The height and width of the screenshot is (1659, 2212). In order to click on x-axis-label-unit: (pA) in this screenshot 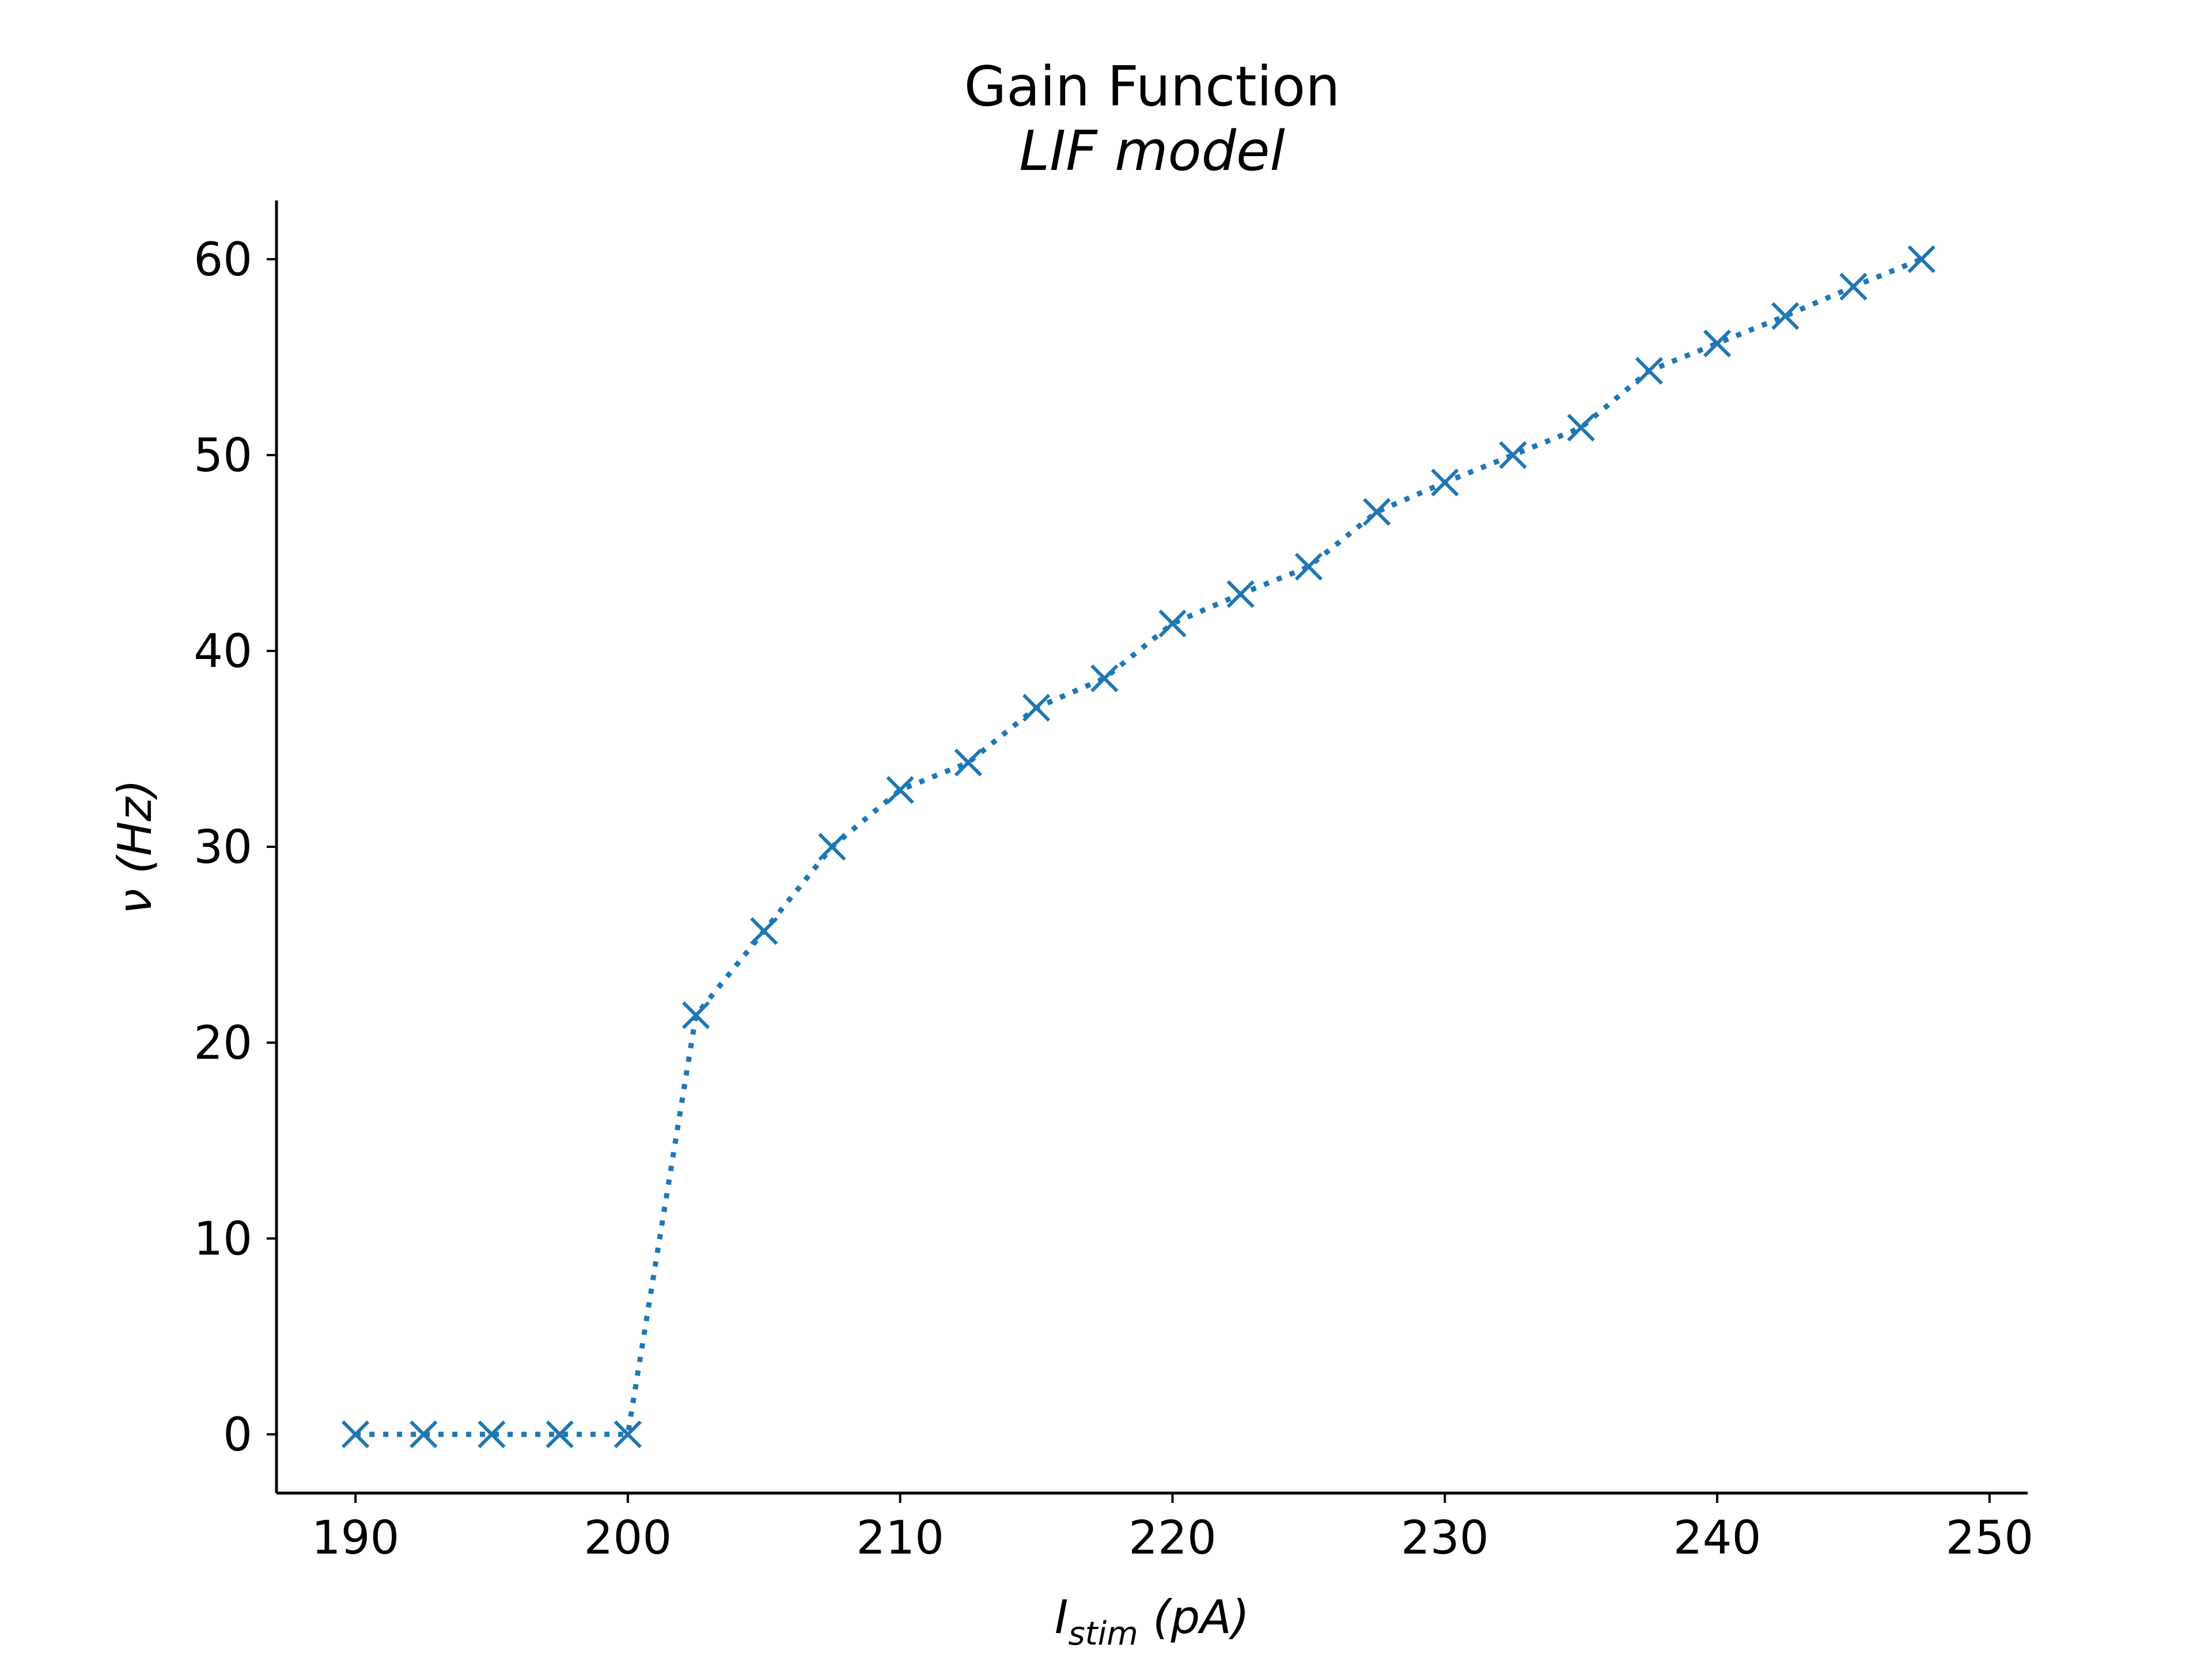, I will do `click(1193, 1617)`.